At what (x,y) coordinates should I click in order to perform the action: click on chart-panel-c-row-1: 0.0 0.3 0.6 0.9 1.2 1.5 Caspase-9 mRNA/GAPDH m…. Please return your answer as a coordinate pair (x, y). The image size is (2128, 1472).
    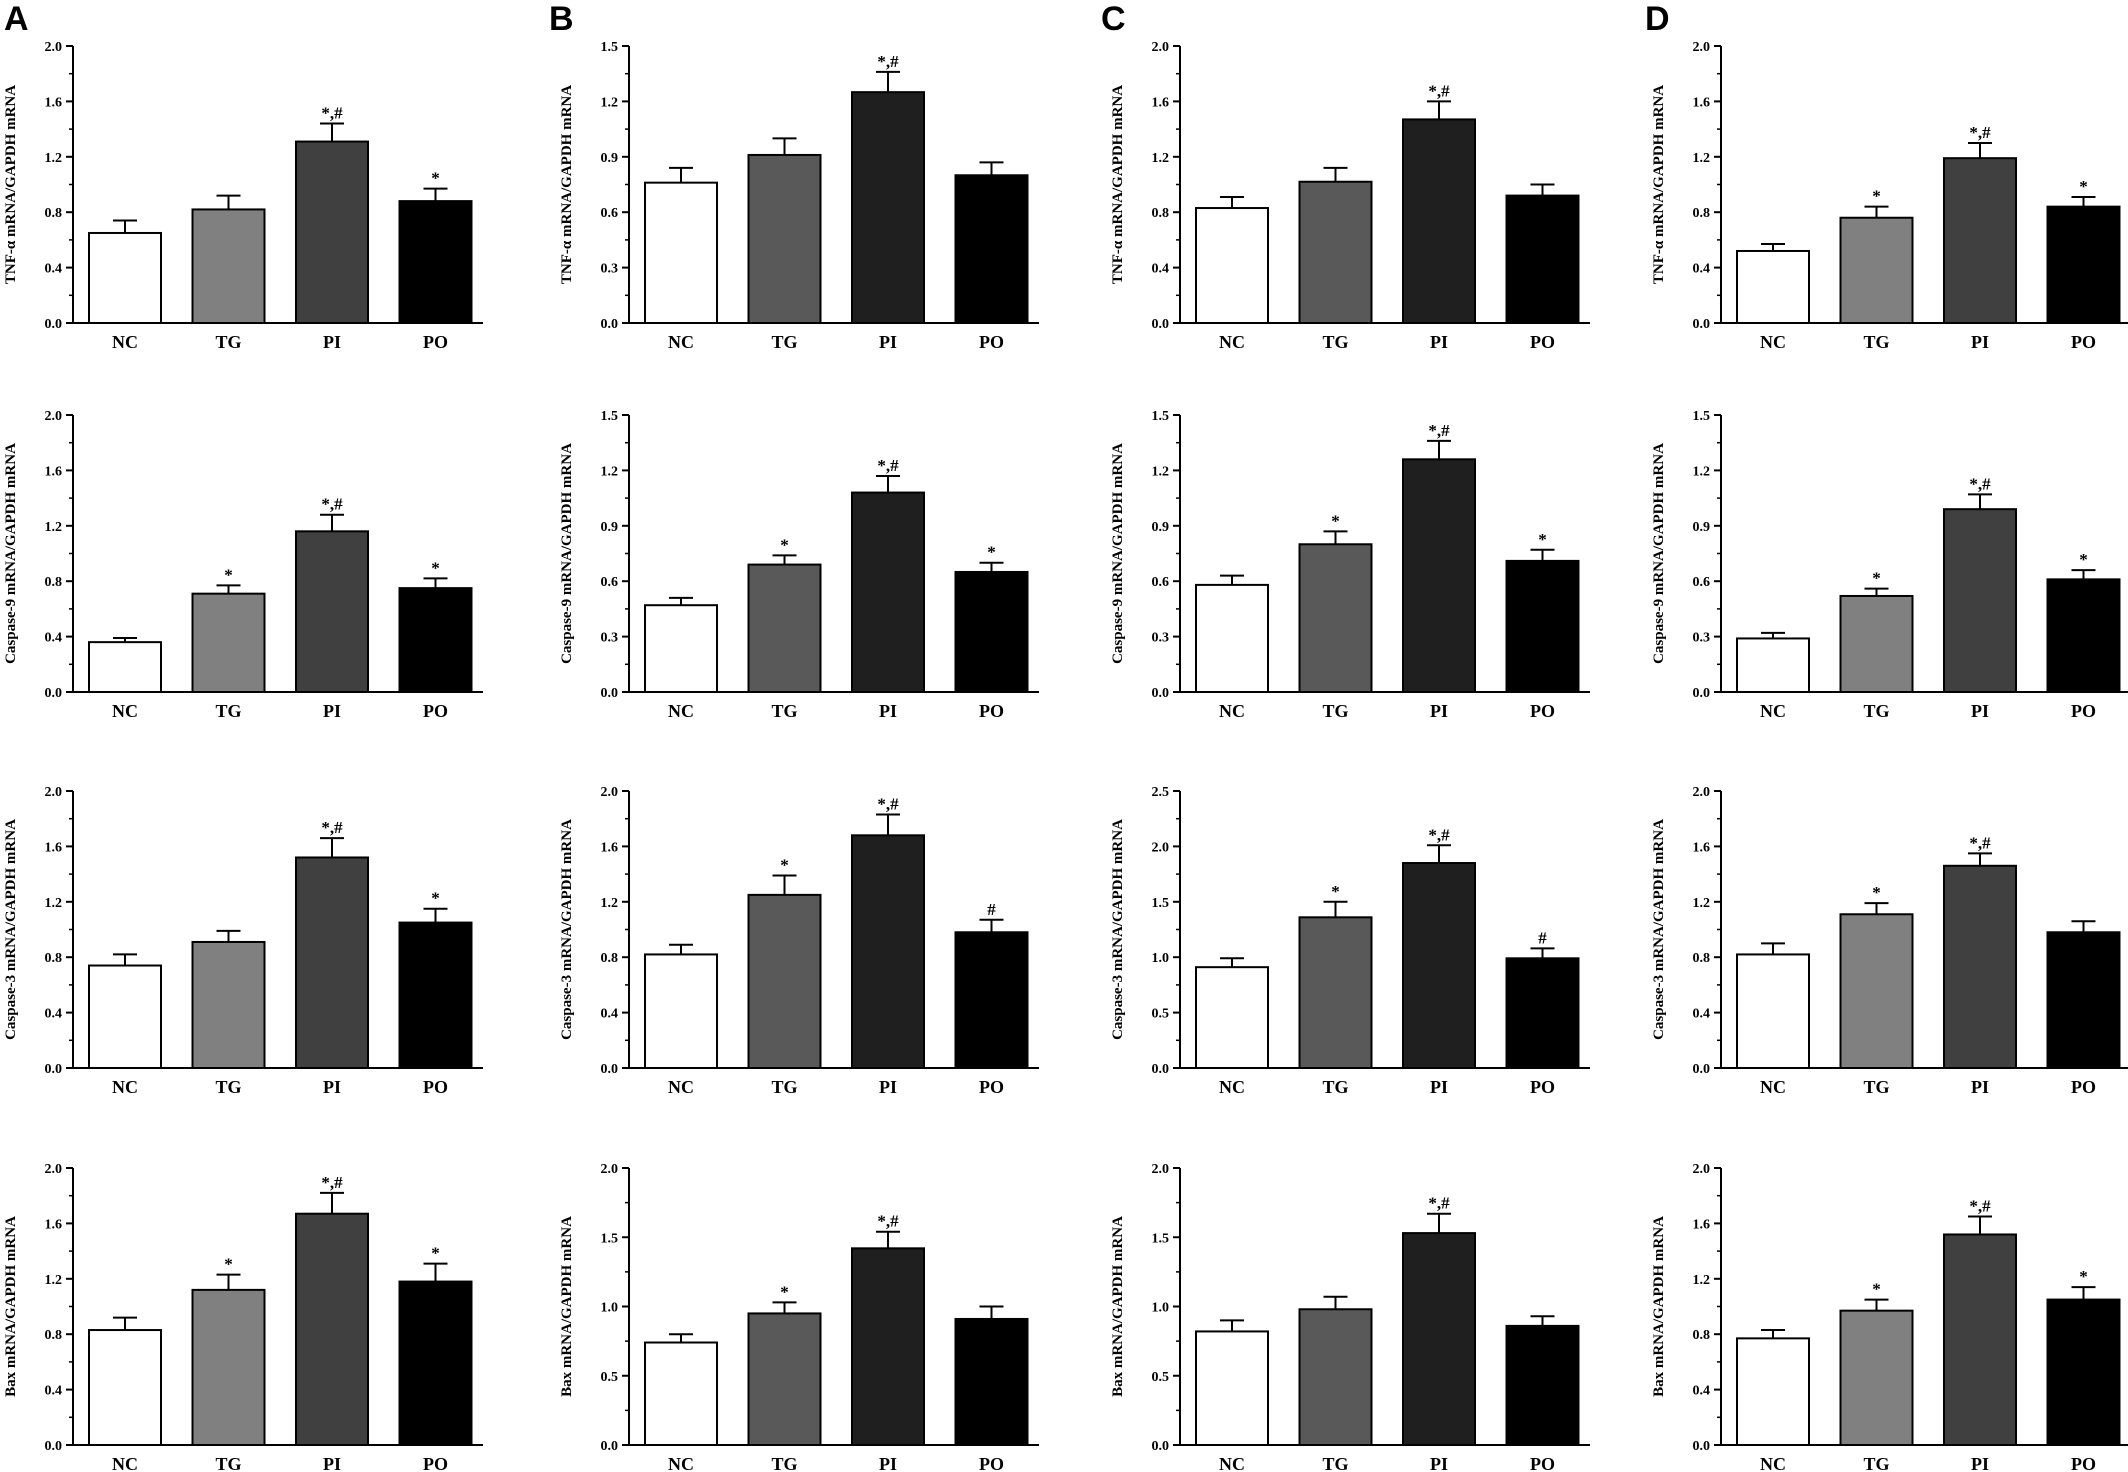
    Looking at the image, I should click on (1350, 565).